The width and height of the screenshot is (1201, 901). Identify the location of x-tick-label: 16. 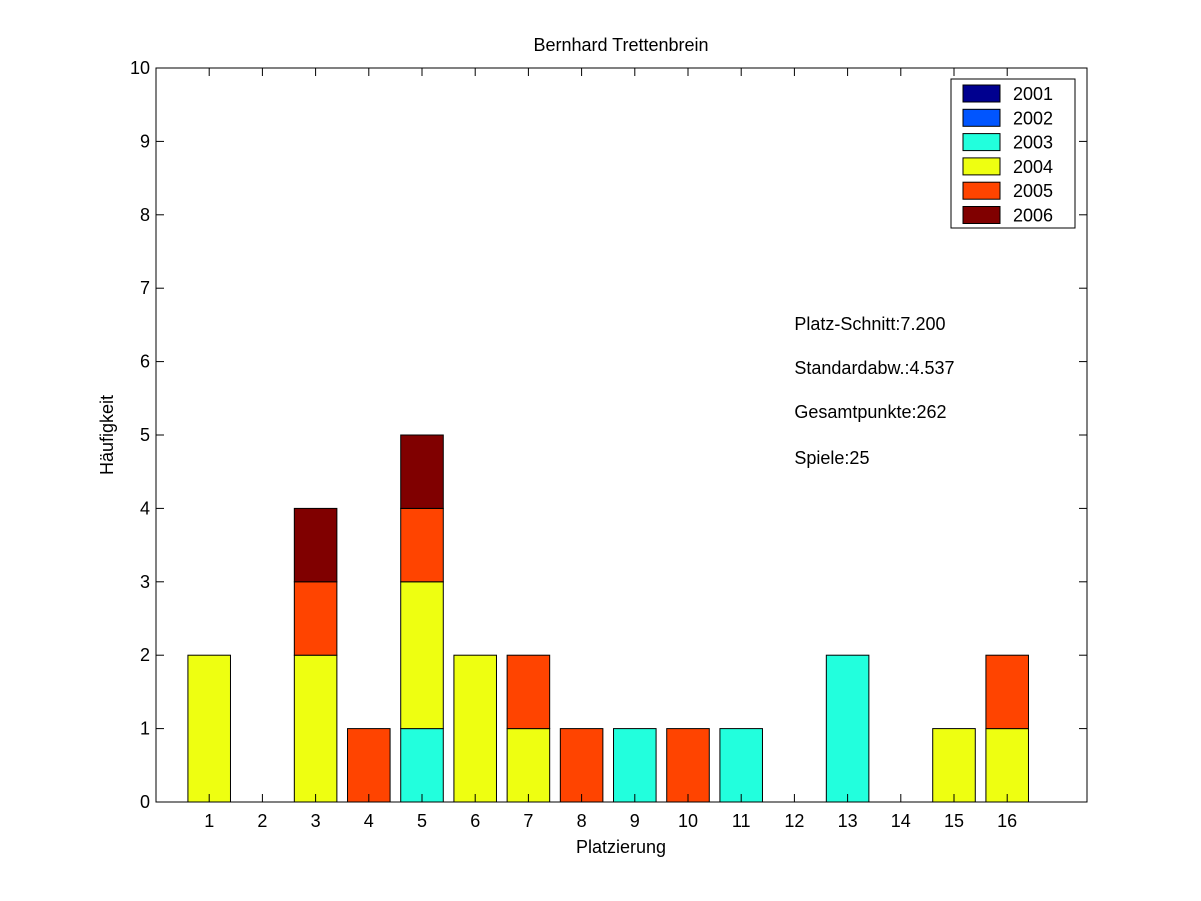
(1007, 821).